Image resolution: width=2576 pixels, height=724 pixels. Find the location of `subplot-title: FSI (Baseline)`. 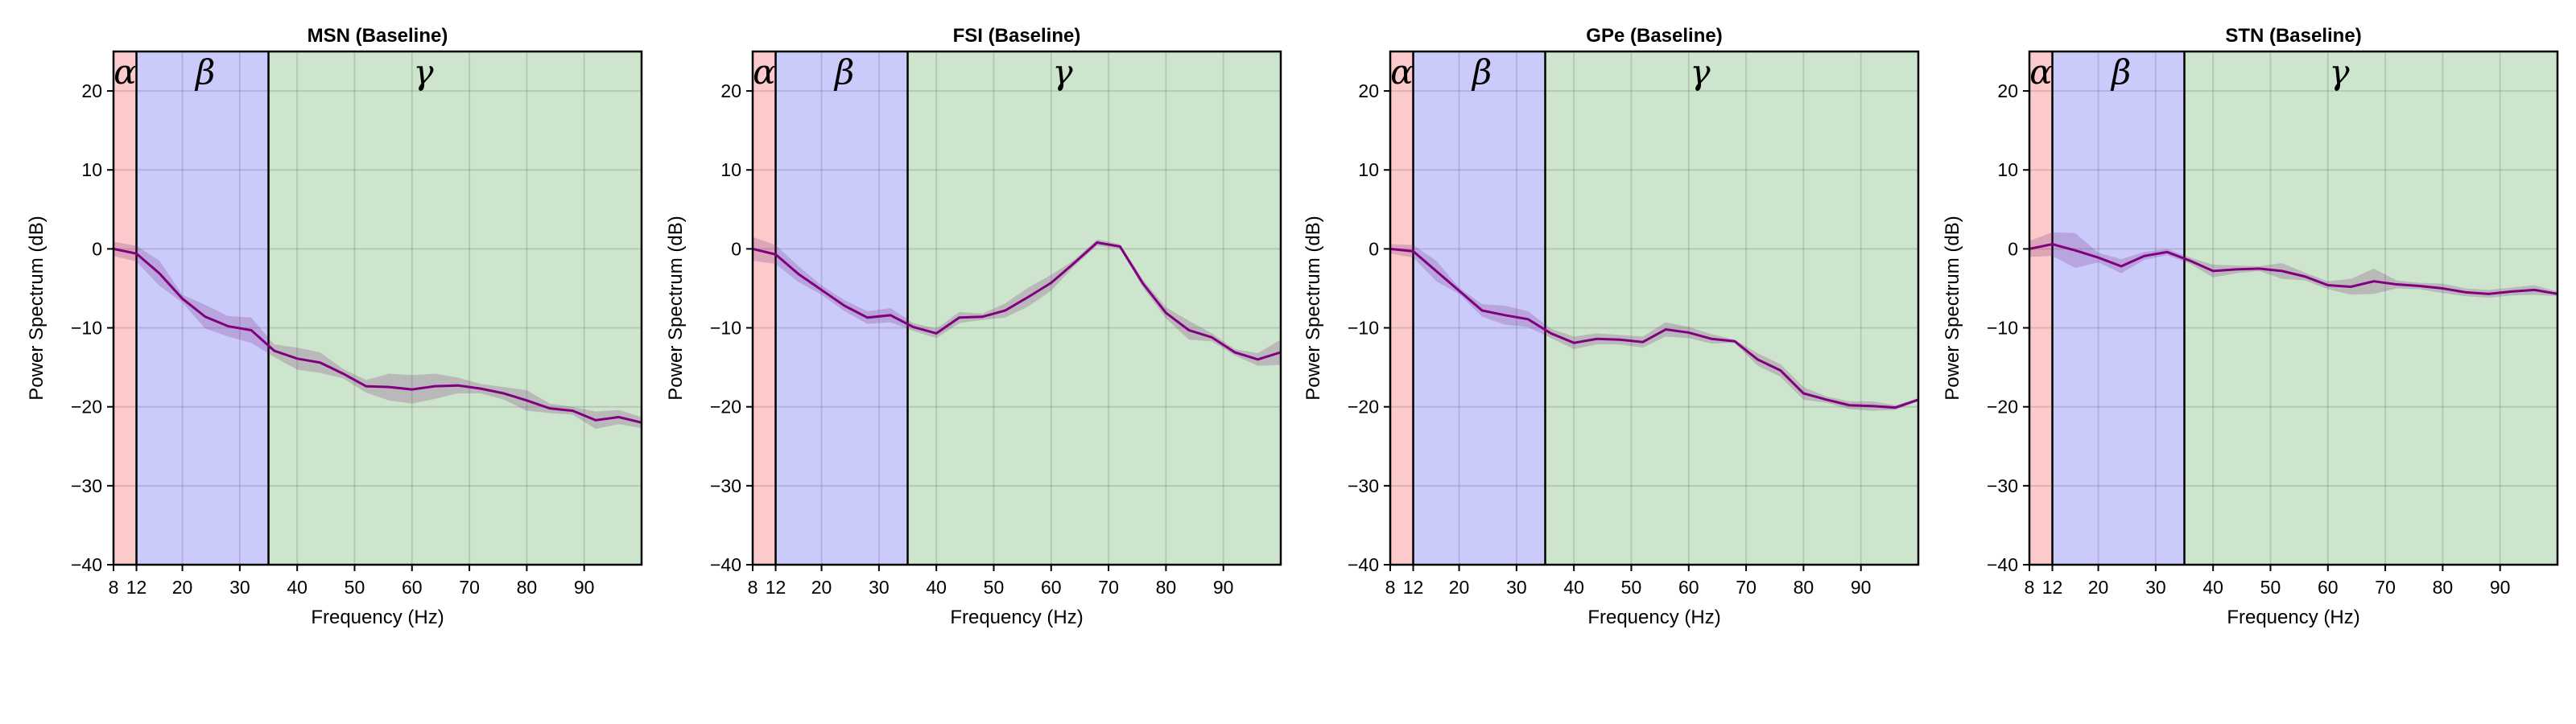

subplot-title: FSI (Baseline) is located at coordinates (1017, 36).